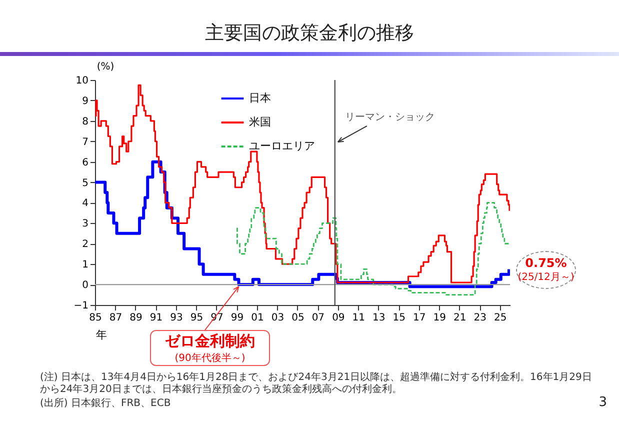 This screenshot has height=426, width=619. I want to click on x-tick-label: 21, so click(460, 318).